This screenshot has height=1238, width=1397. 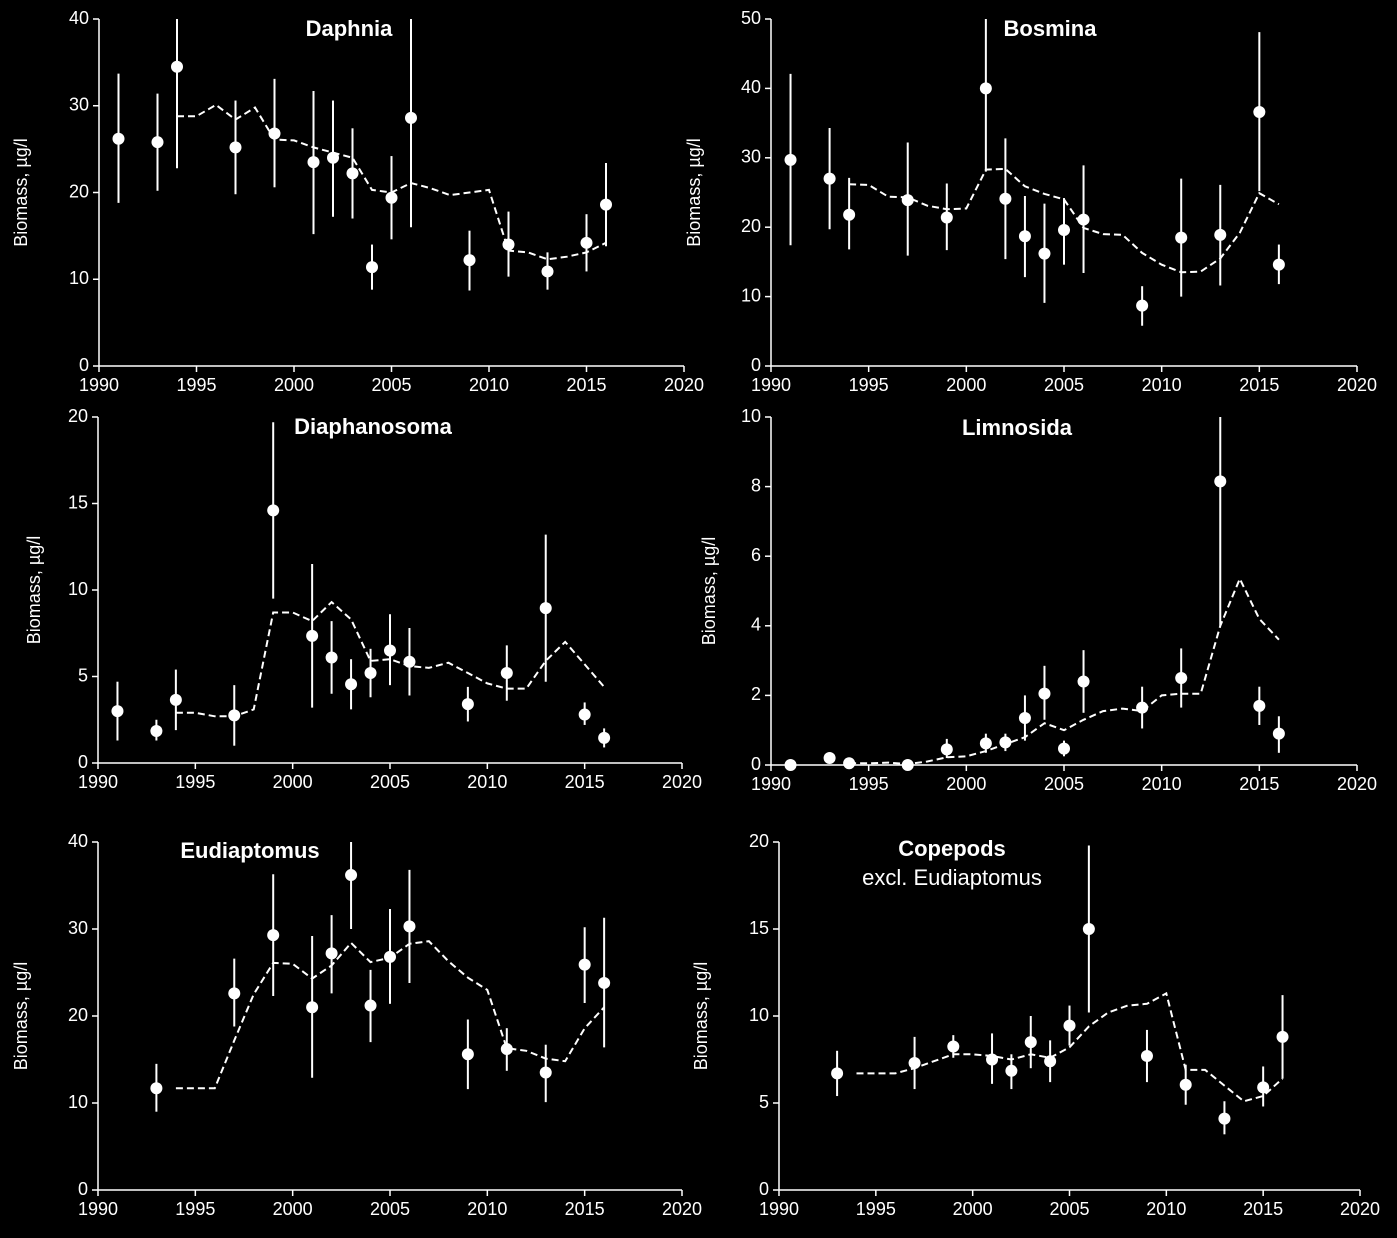 What do you see at coordinates (78, 841) in the screenshot?
I see `y-tick-label: 40` at bounding box center [78, 841].